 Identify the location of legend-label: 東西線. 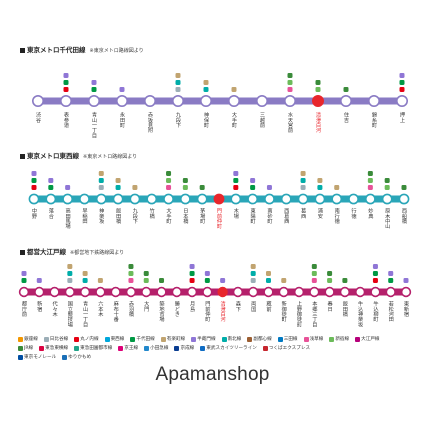
(117, 339).